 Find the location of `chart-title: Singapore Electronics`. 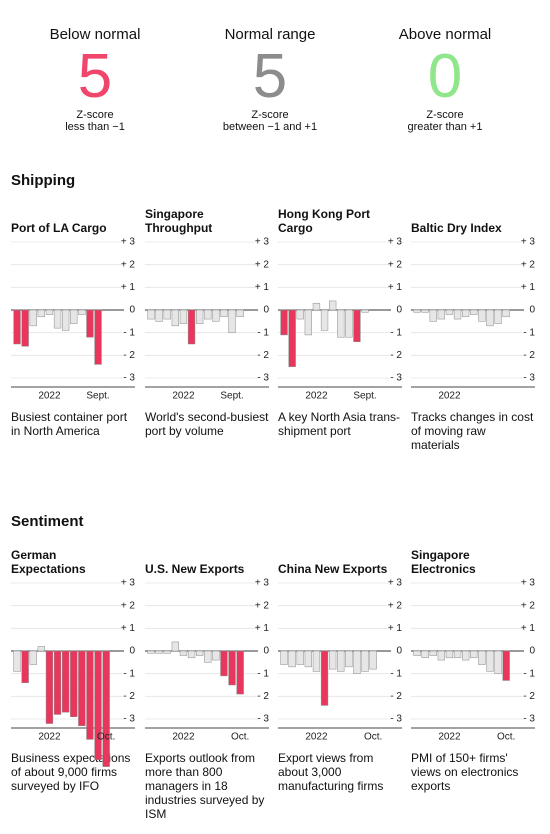

chart-title: Singapore Electronics is located at coordinates (443, 562).